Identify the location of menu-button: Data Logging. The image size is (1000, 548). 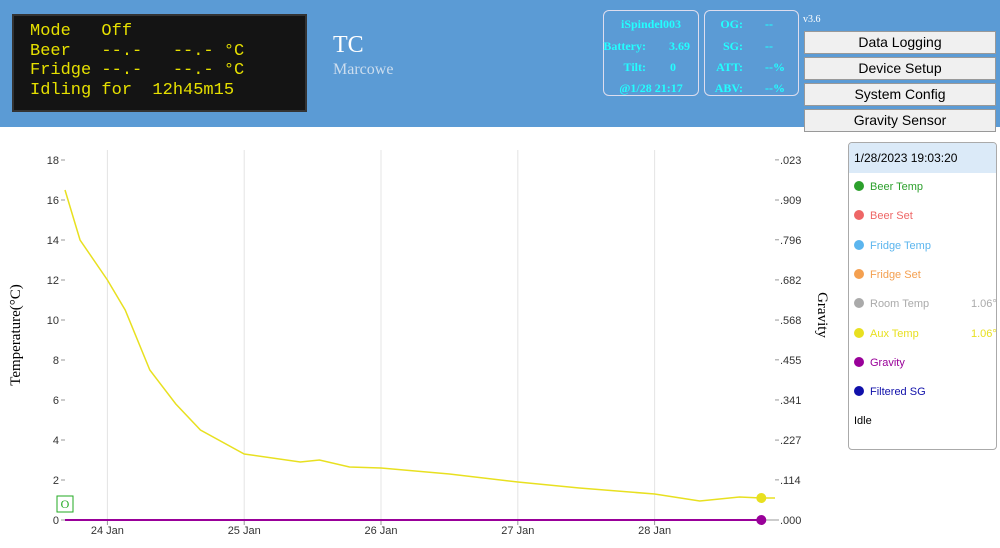
(900, 42).